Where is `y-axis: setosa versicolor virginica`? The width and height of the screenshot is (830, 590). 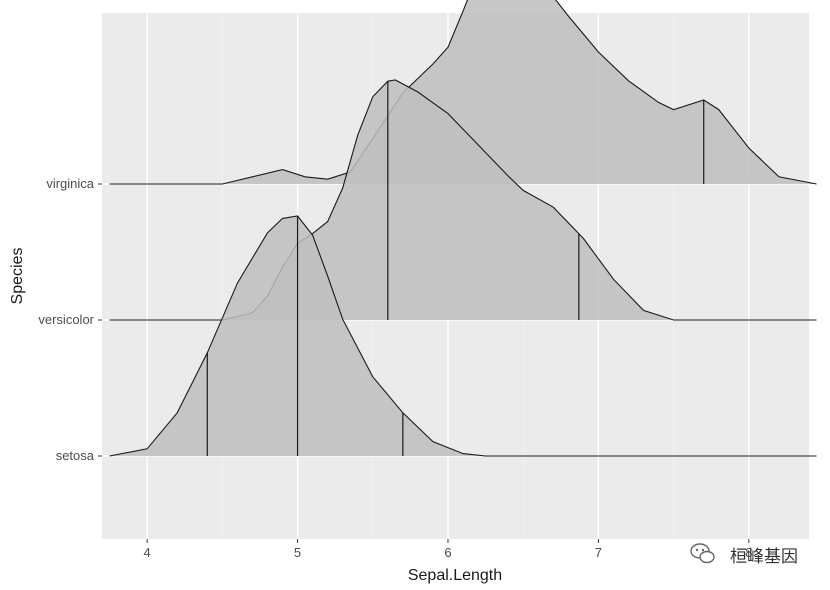
y-axis: setosa versicolor virginica is located at coordinates (70, 319).